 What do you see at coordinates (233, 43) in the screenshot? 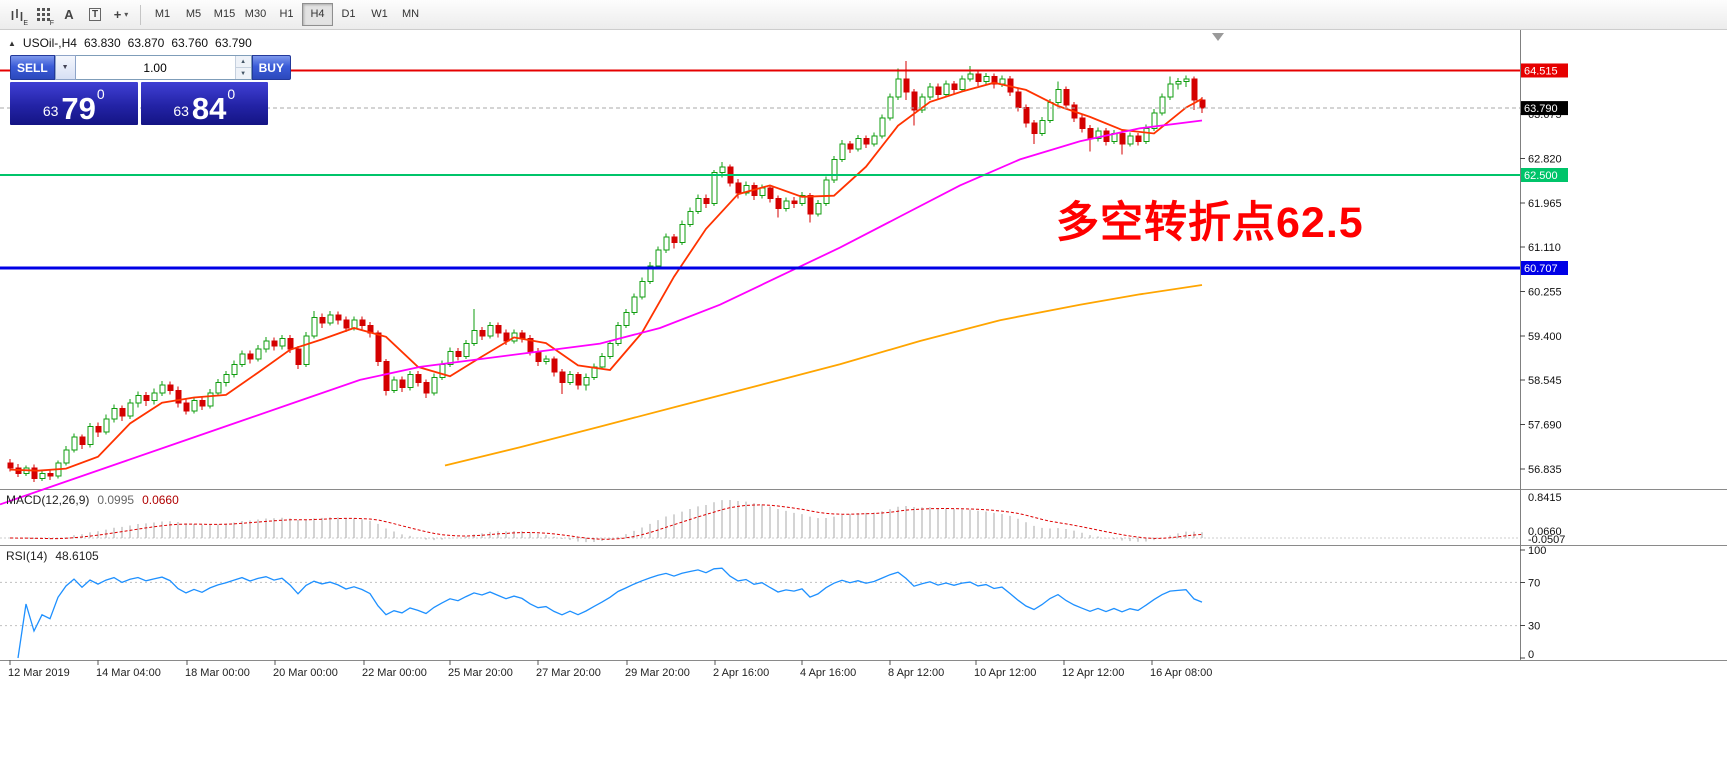
I see `ohlc-close: 63.790` at bounding box center [233, 43].